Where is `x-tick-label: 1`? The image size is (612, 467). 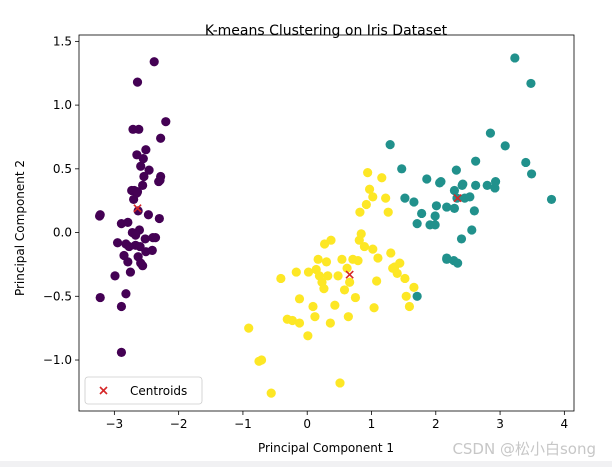 x-tick-label: 1 is located at coordinates (372, 424).